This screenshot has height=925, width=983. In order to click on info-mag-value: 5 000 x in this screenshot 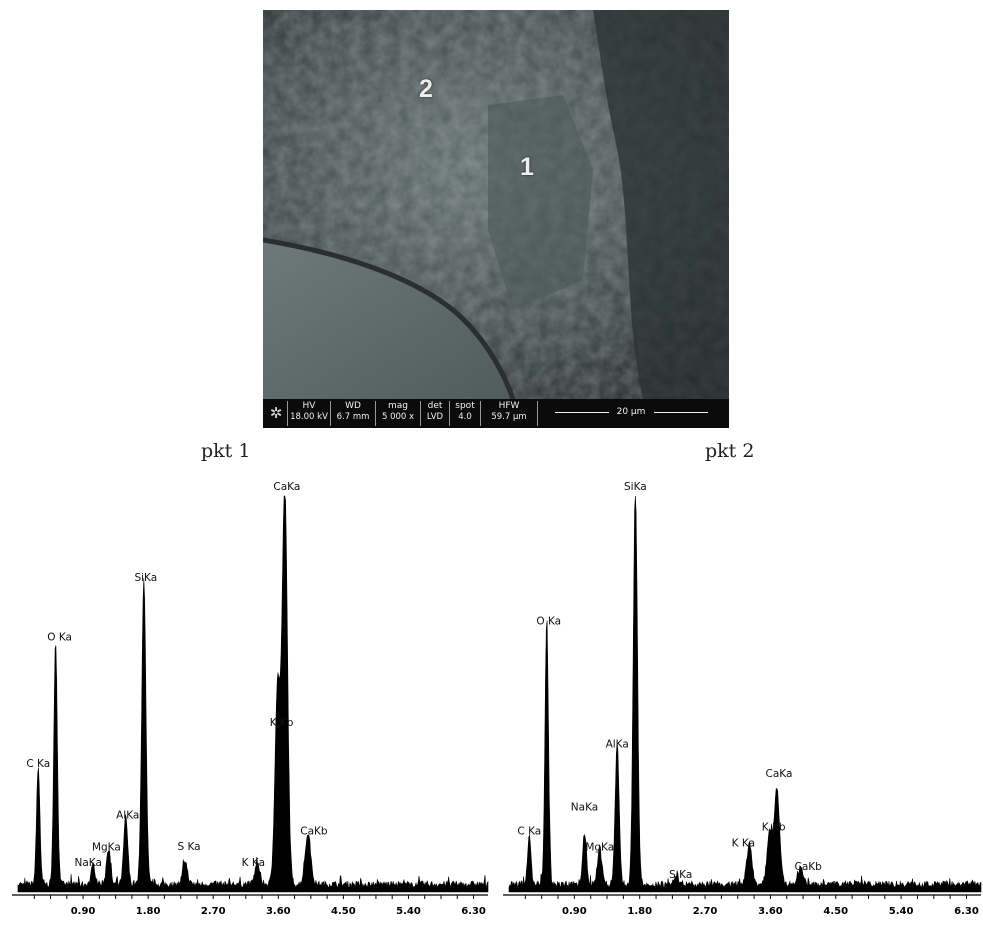, I will do `click(398, 417)`.